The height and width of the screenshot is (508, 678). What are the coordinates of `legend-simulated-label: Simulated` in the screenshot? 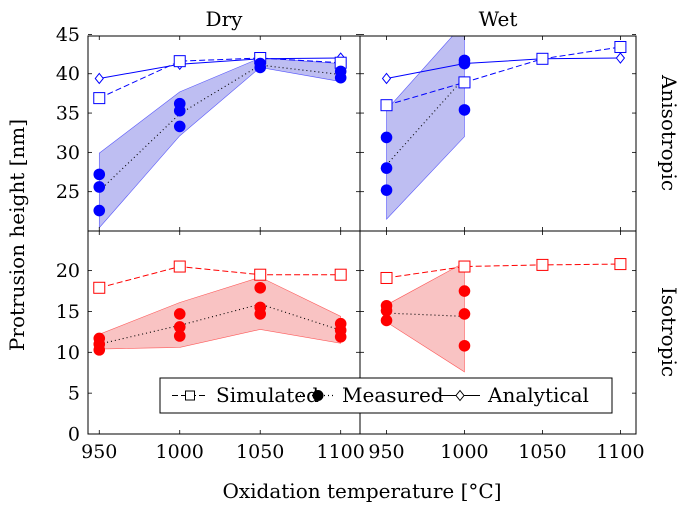 It's located at (267, 395).